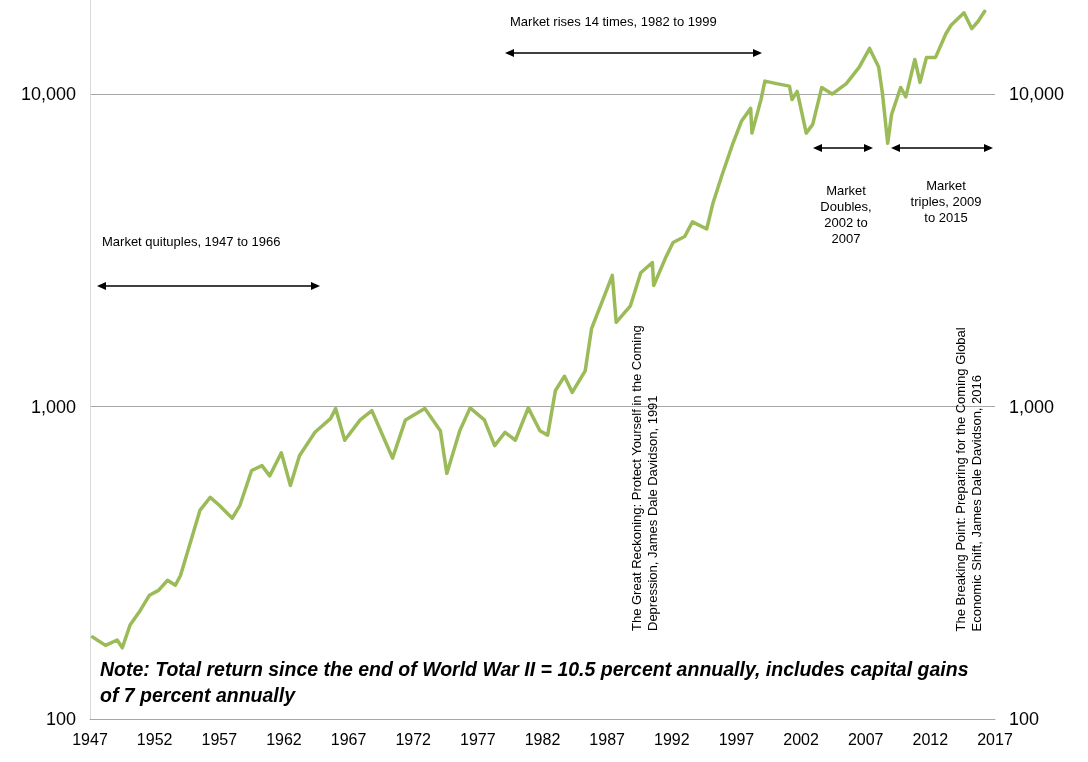 The width and height of the screenshot is (1088, 762). I want to click on y-tick-label: 10,000, so click(48, 94).